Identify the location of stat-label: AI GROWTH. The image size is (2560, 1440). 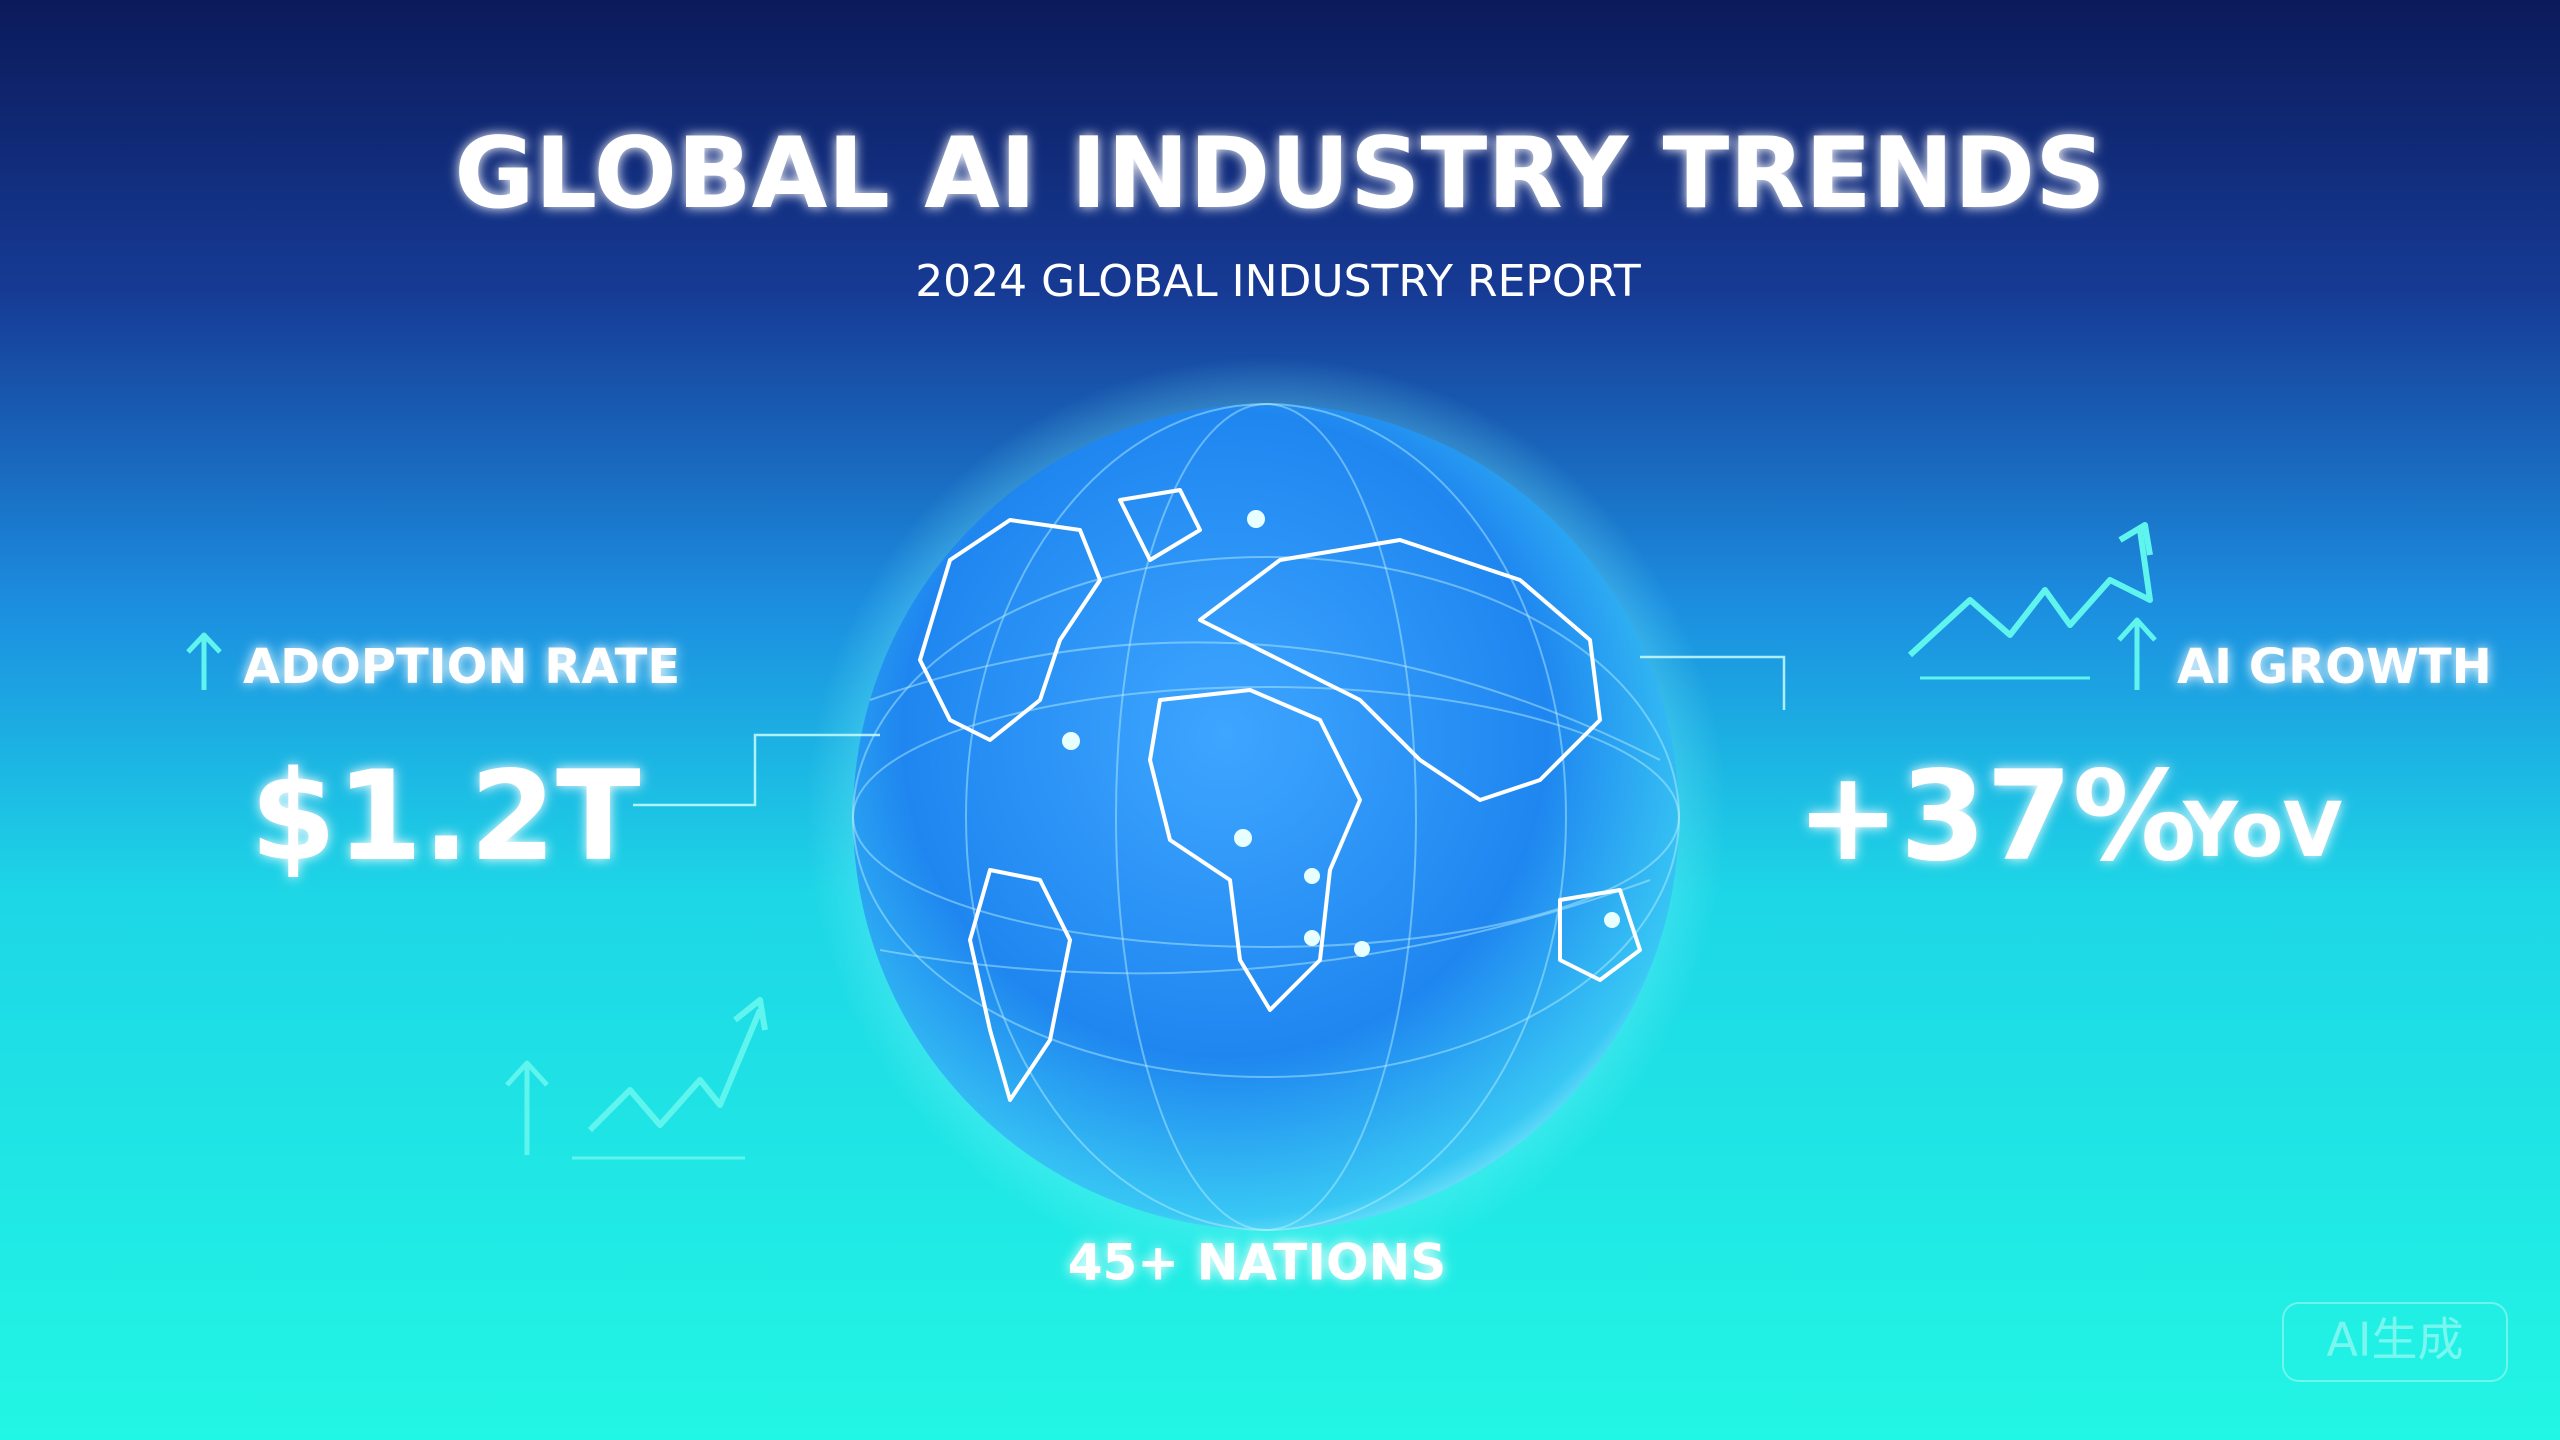
(2334, 667).